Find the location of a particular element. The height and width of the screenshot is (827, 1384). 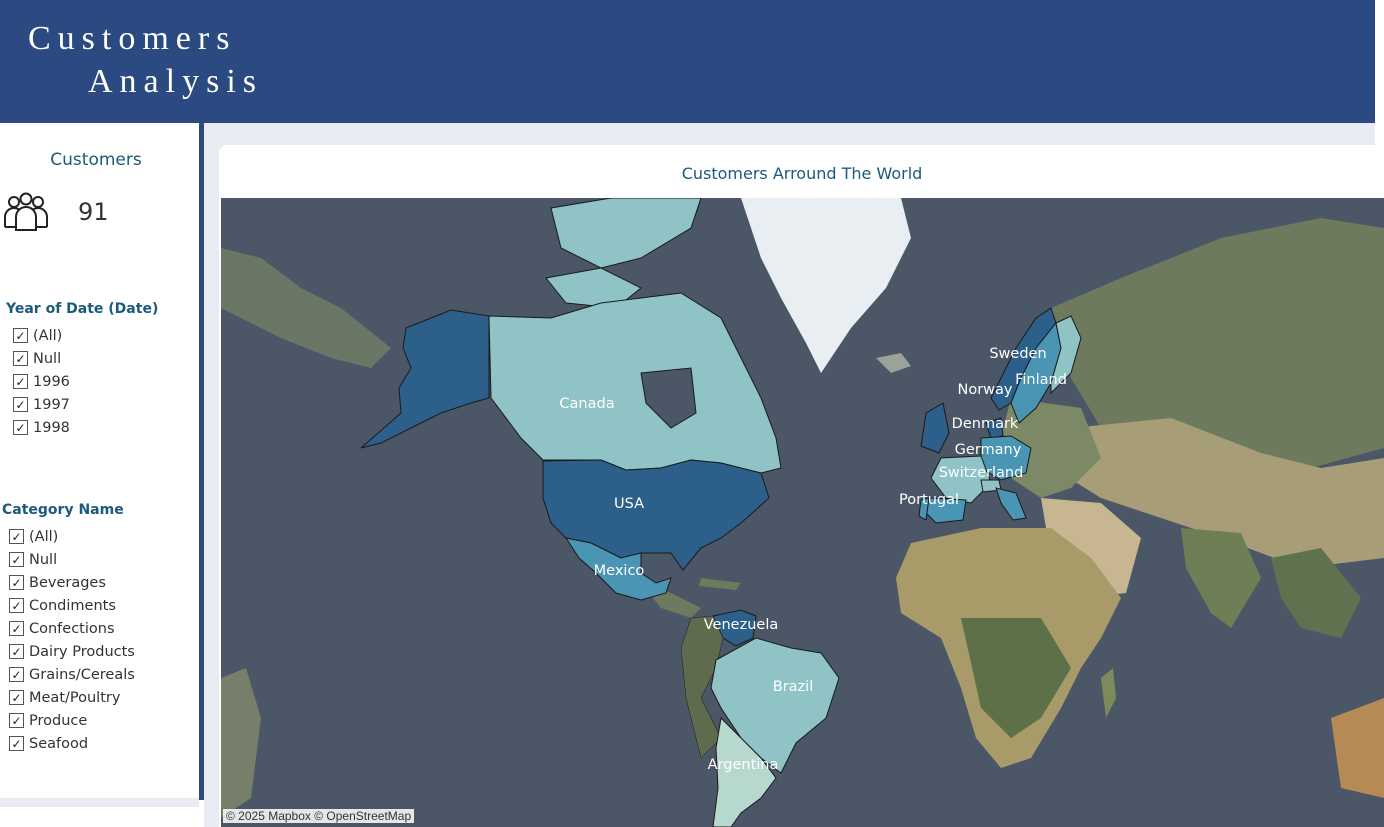

country-portugal is located at coordinates (924, 509).